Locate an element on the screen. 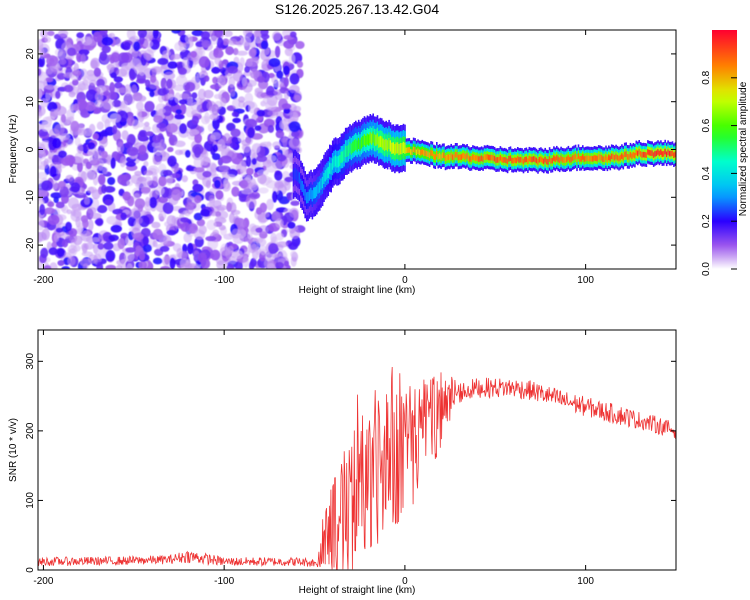 This screenshot has width=750, height=600. y-tick-label: 200 is located at coordinates (30, 430).